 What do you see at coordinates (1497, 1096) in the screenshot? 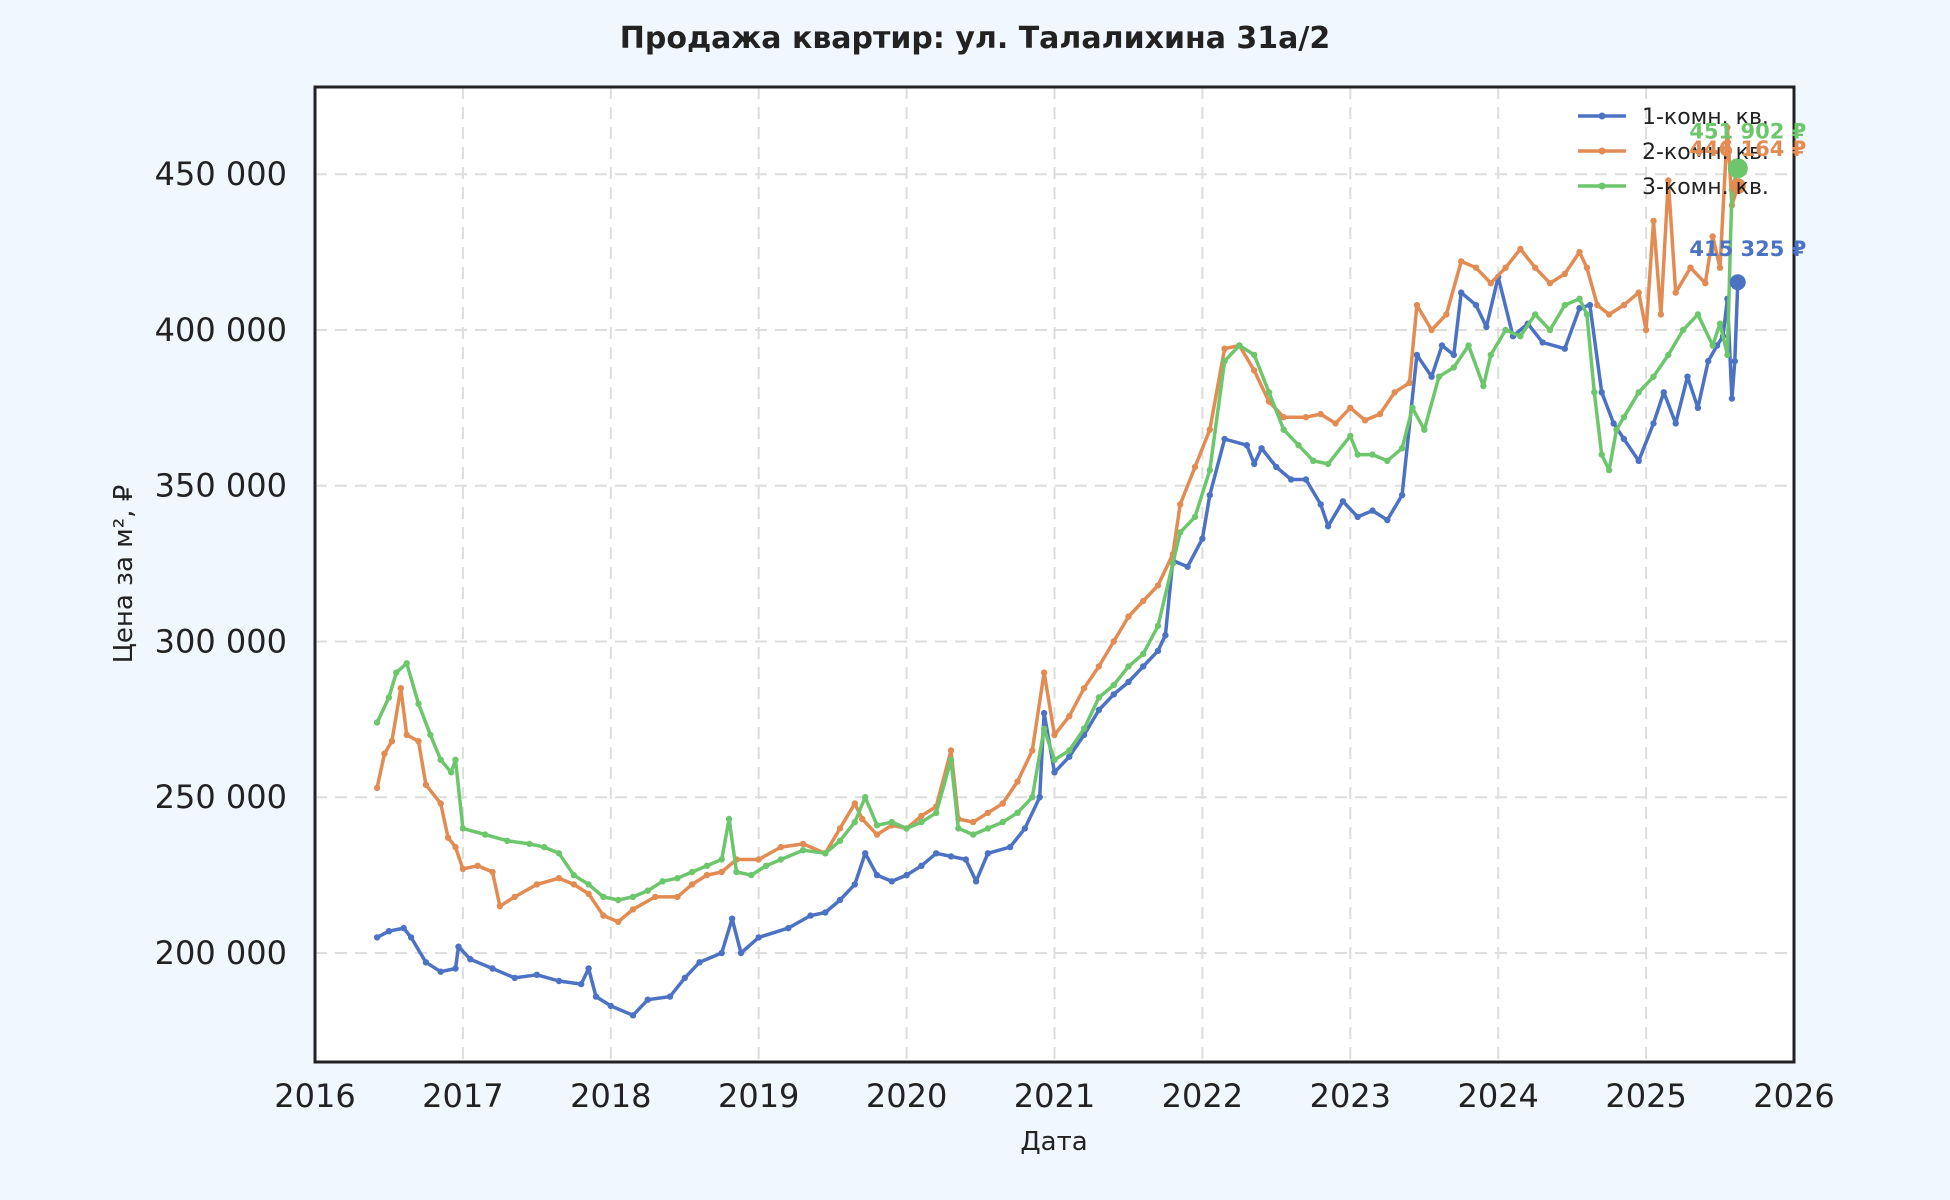
I see `x-tick-label: 2024` at bounding box center [1497, 1096].